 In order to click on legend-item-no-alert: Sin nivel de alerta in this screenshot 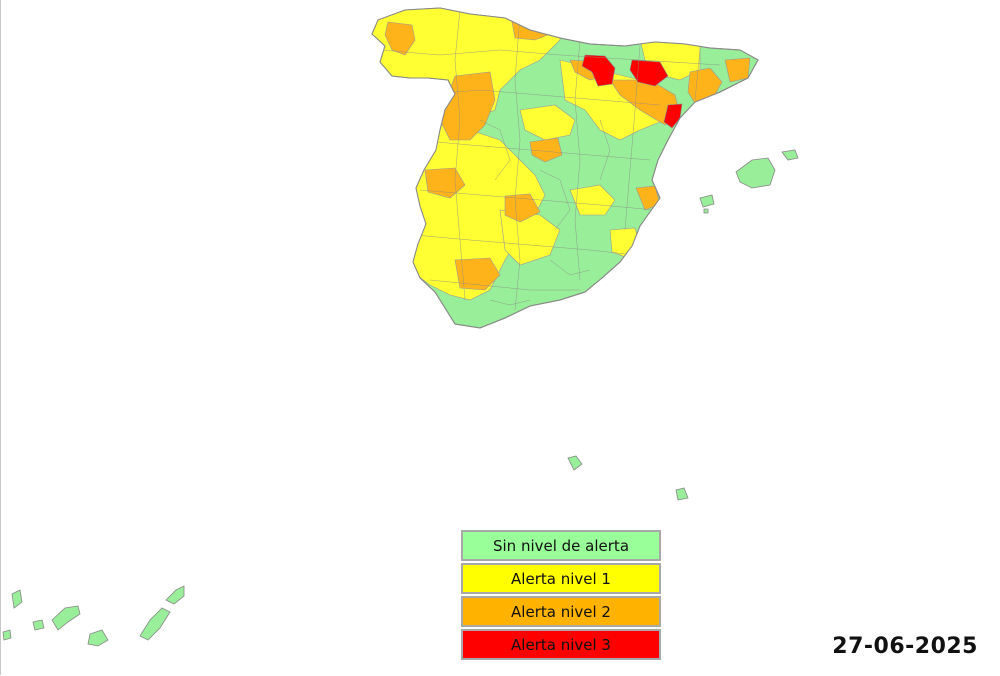, I will do `click(561, 545)`.